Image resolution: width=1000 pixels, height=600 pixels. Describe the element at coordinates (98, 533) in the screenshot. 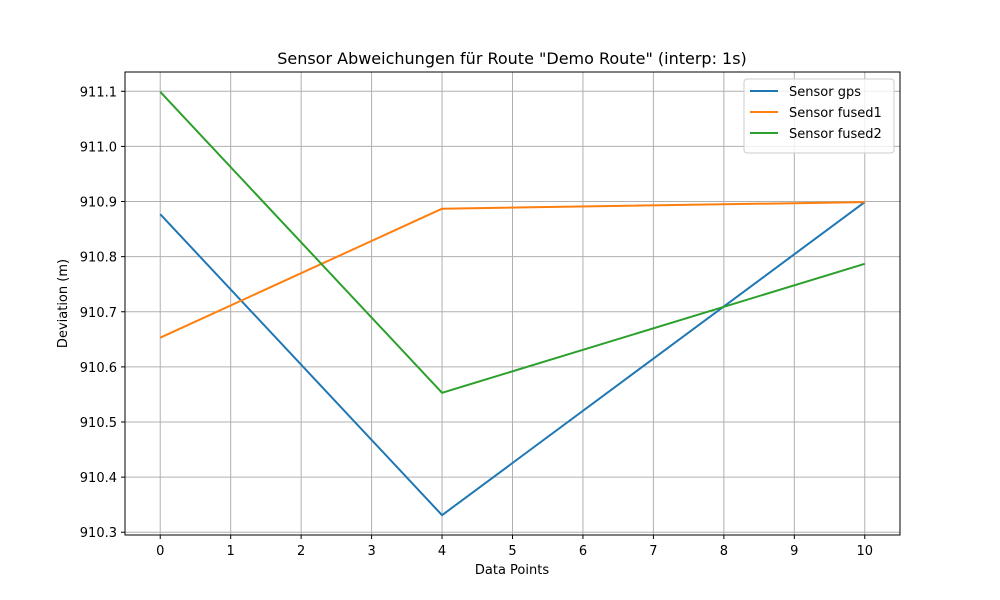

I see `y-tick-label: 910.3` at that location.